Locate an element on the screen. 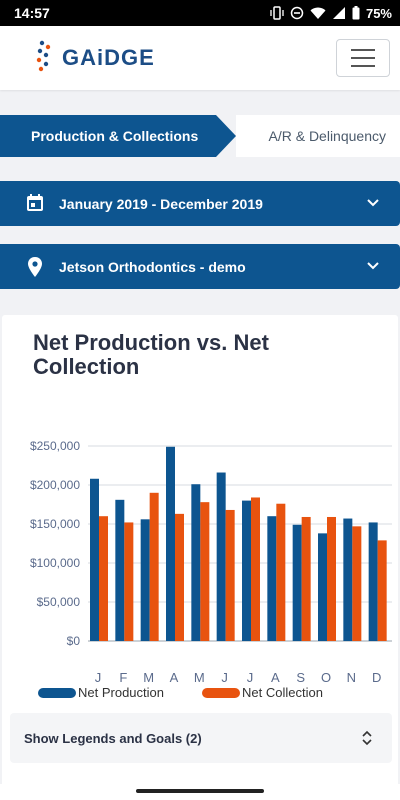 This screenshot has width=400, height=800. battery-icon is located at coordinates (356, 13).